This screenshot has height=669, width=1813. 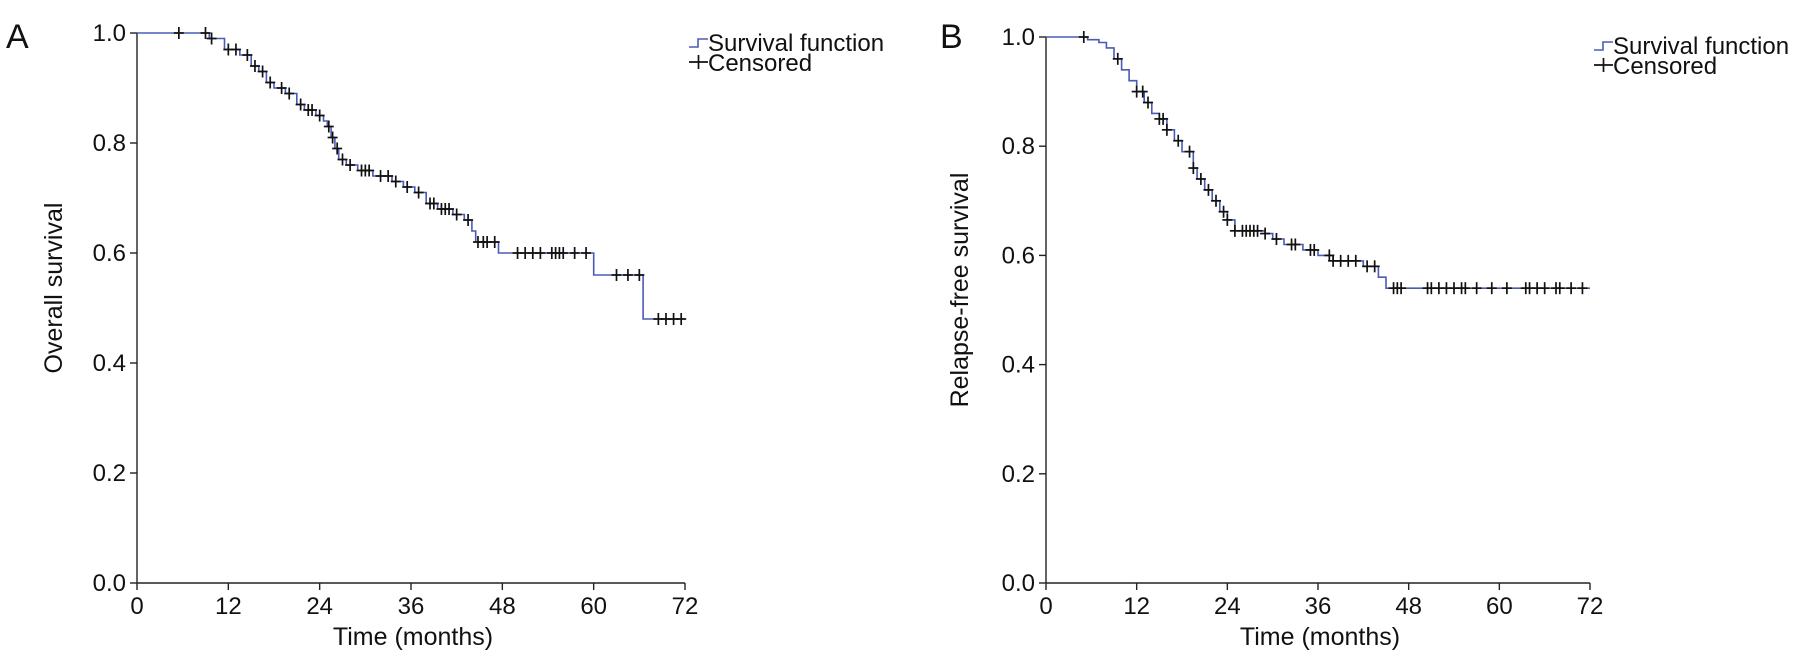 I want to click on legend-survival-label: Survival function, so click(x=796, y=43).